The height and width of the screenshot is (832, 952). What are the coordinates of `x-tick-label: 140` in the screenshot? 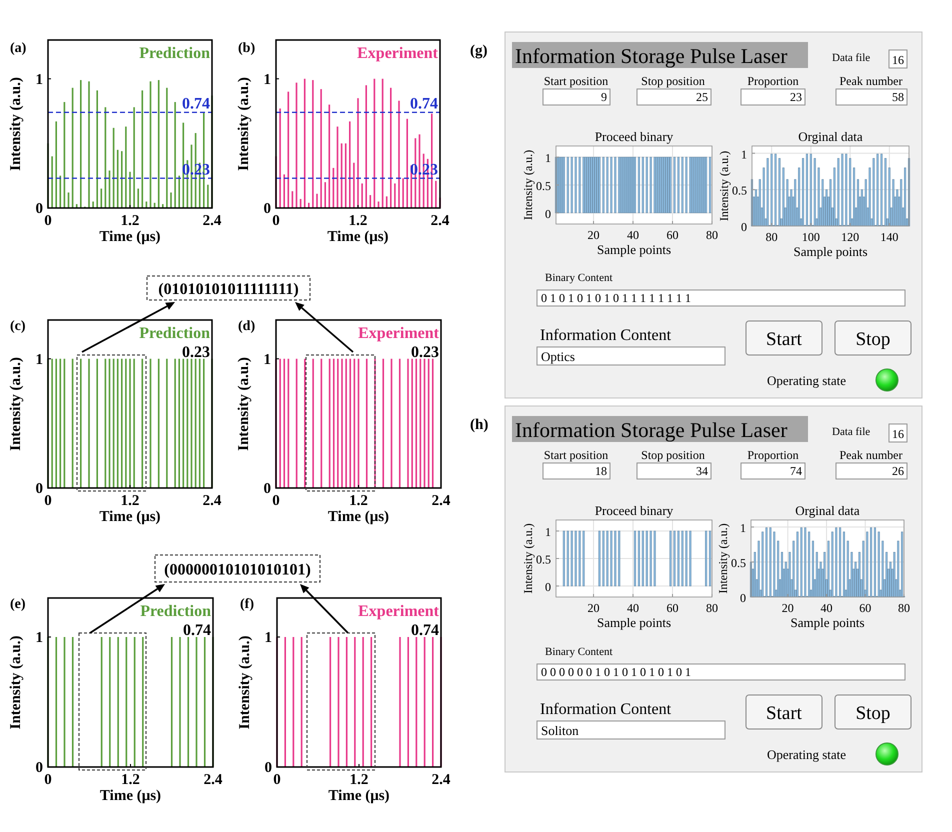 It's located at (889, 237).